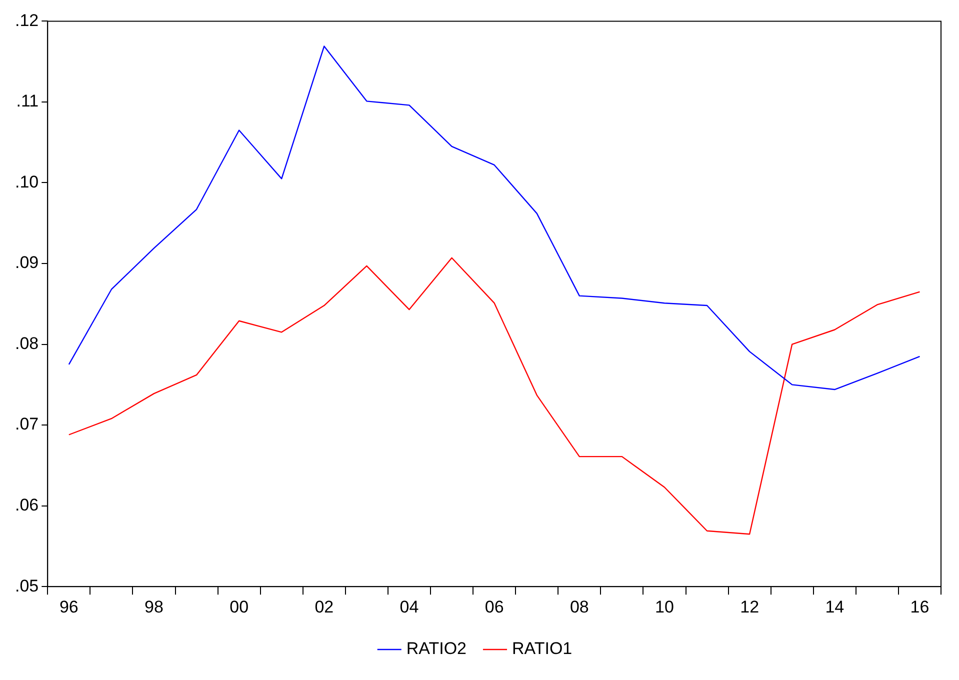 The height and width of the screenshot is (680, 959). What do you see at coordinates (27, 101) in the screenshot?
I see `y-tick-label: .11` at bounding box center [27, 101].